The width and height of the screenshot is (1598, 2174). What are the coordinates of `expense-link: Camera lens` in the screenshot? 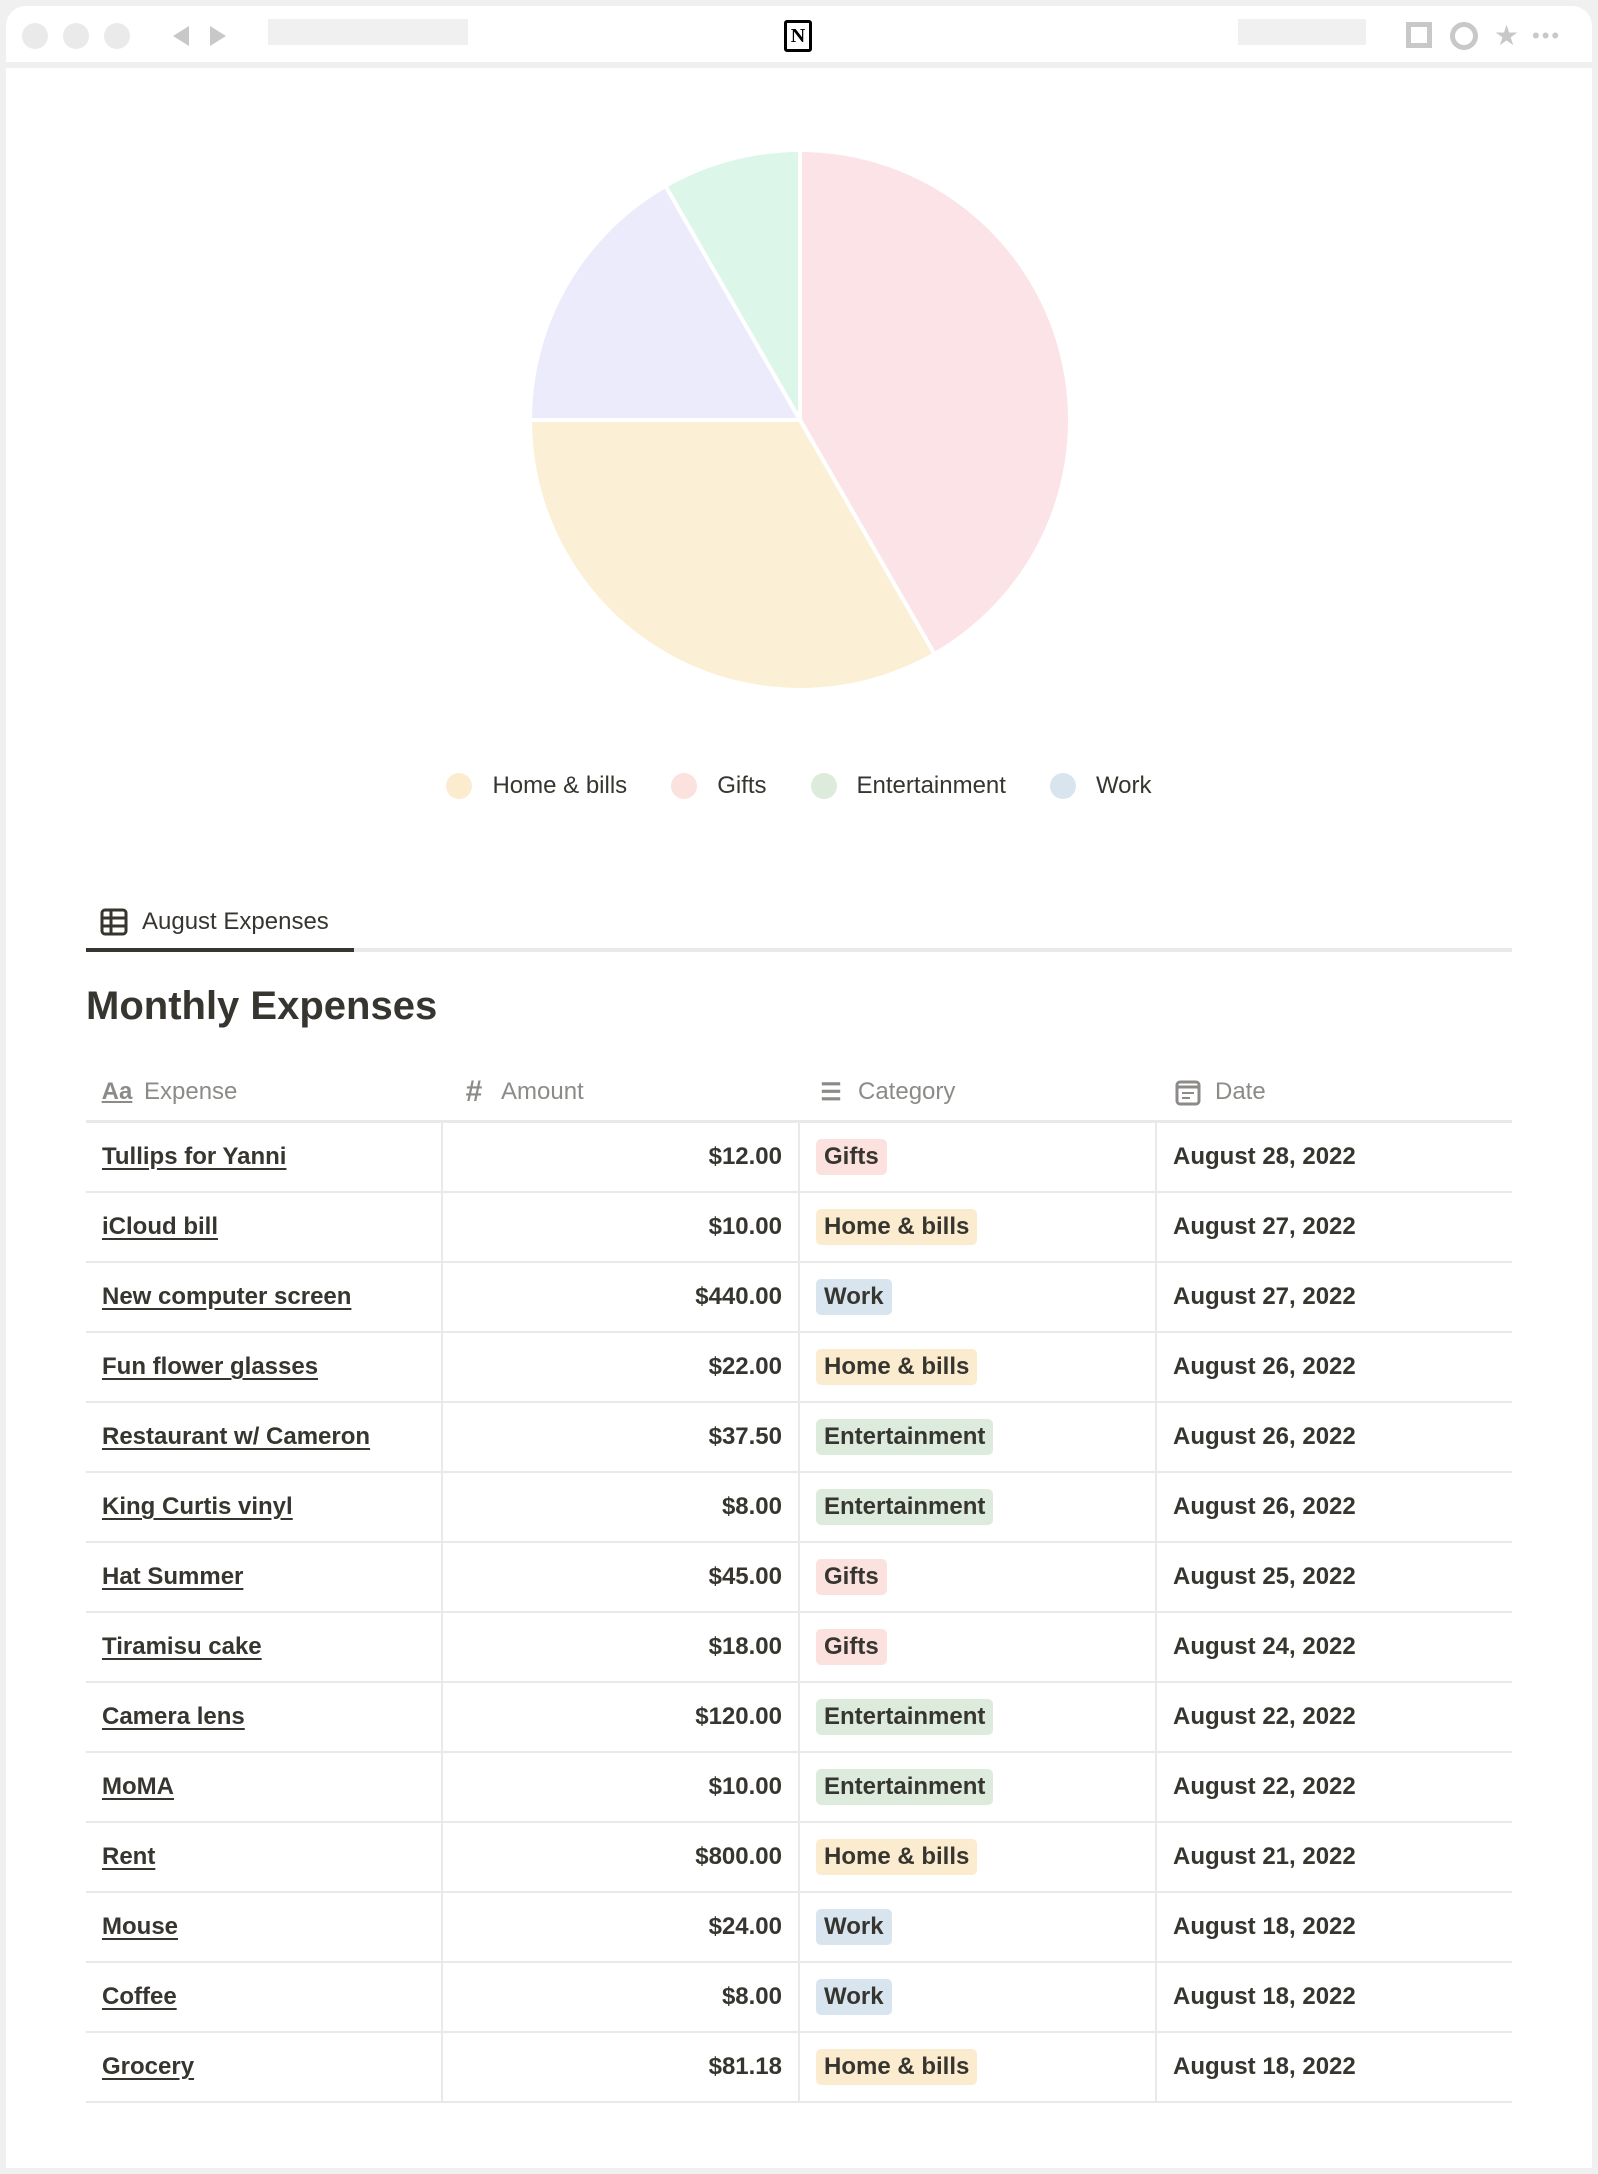 It's located at (173, 1716).